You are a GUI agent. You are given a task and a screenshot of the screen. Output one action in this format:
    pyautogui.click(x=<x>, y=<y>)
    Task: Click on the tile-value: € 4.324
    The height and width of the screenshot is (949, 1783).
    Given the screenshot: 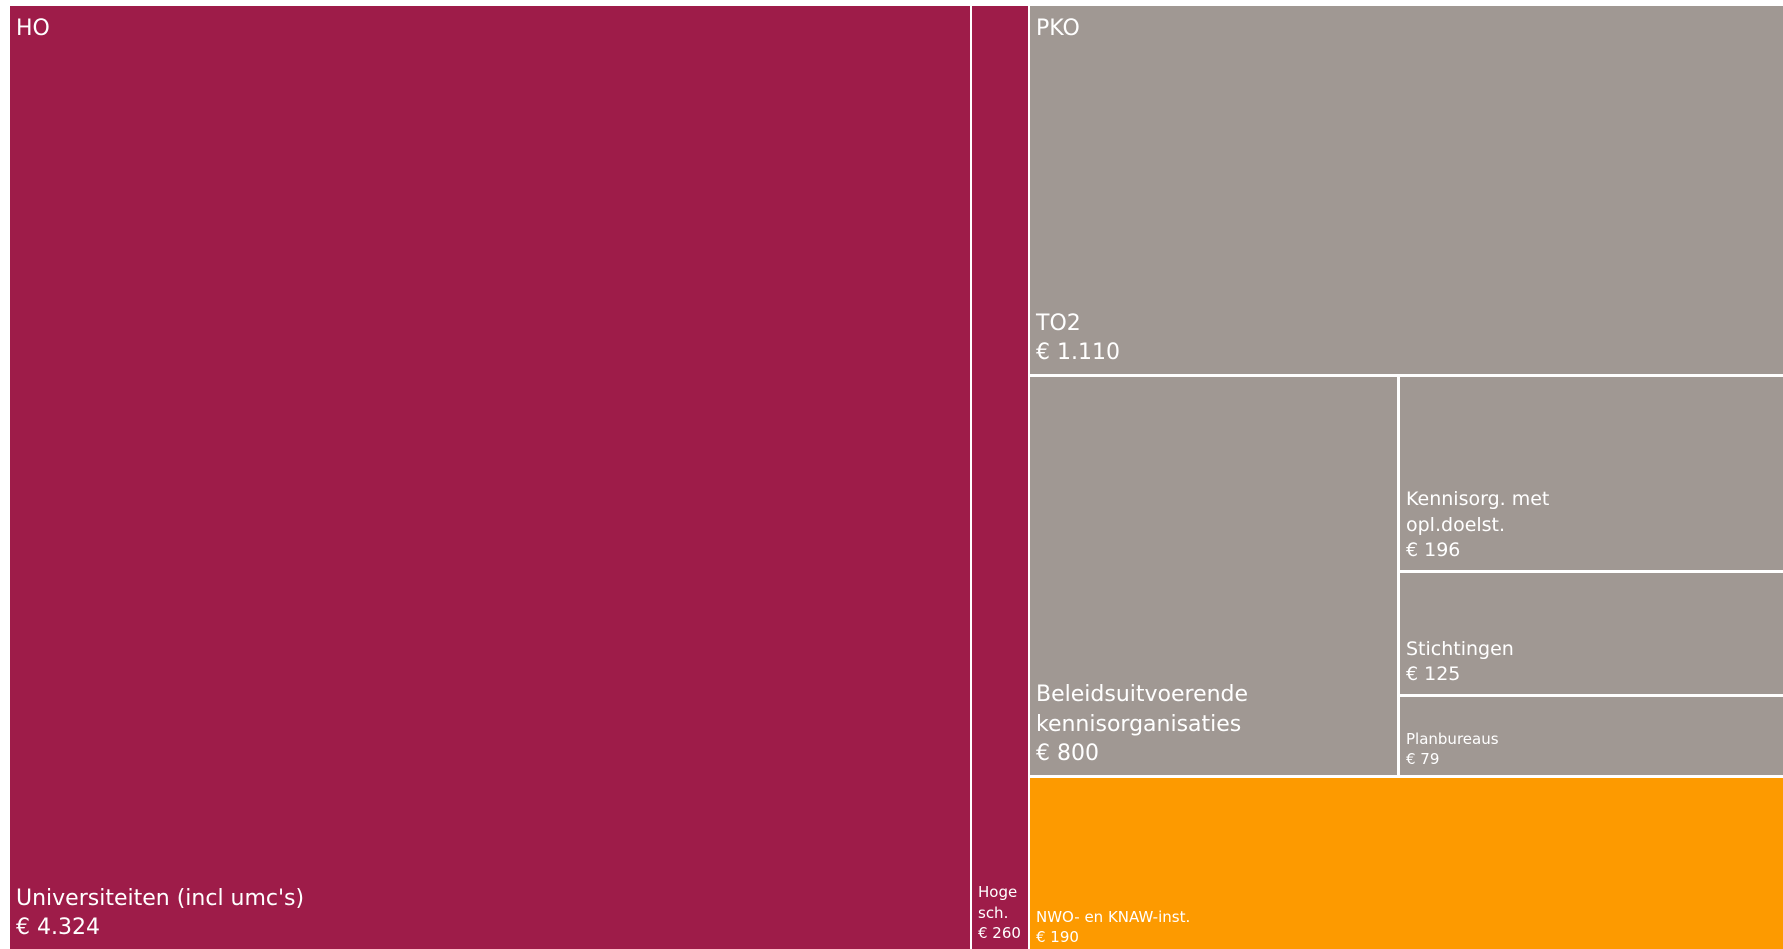 What is the action you would take?
    pyautogui.click(x=58, y=928)
    